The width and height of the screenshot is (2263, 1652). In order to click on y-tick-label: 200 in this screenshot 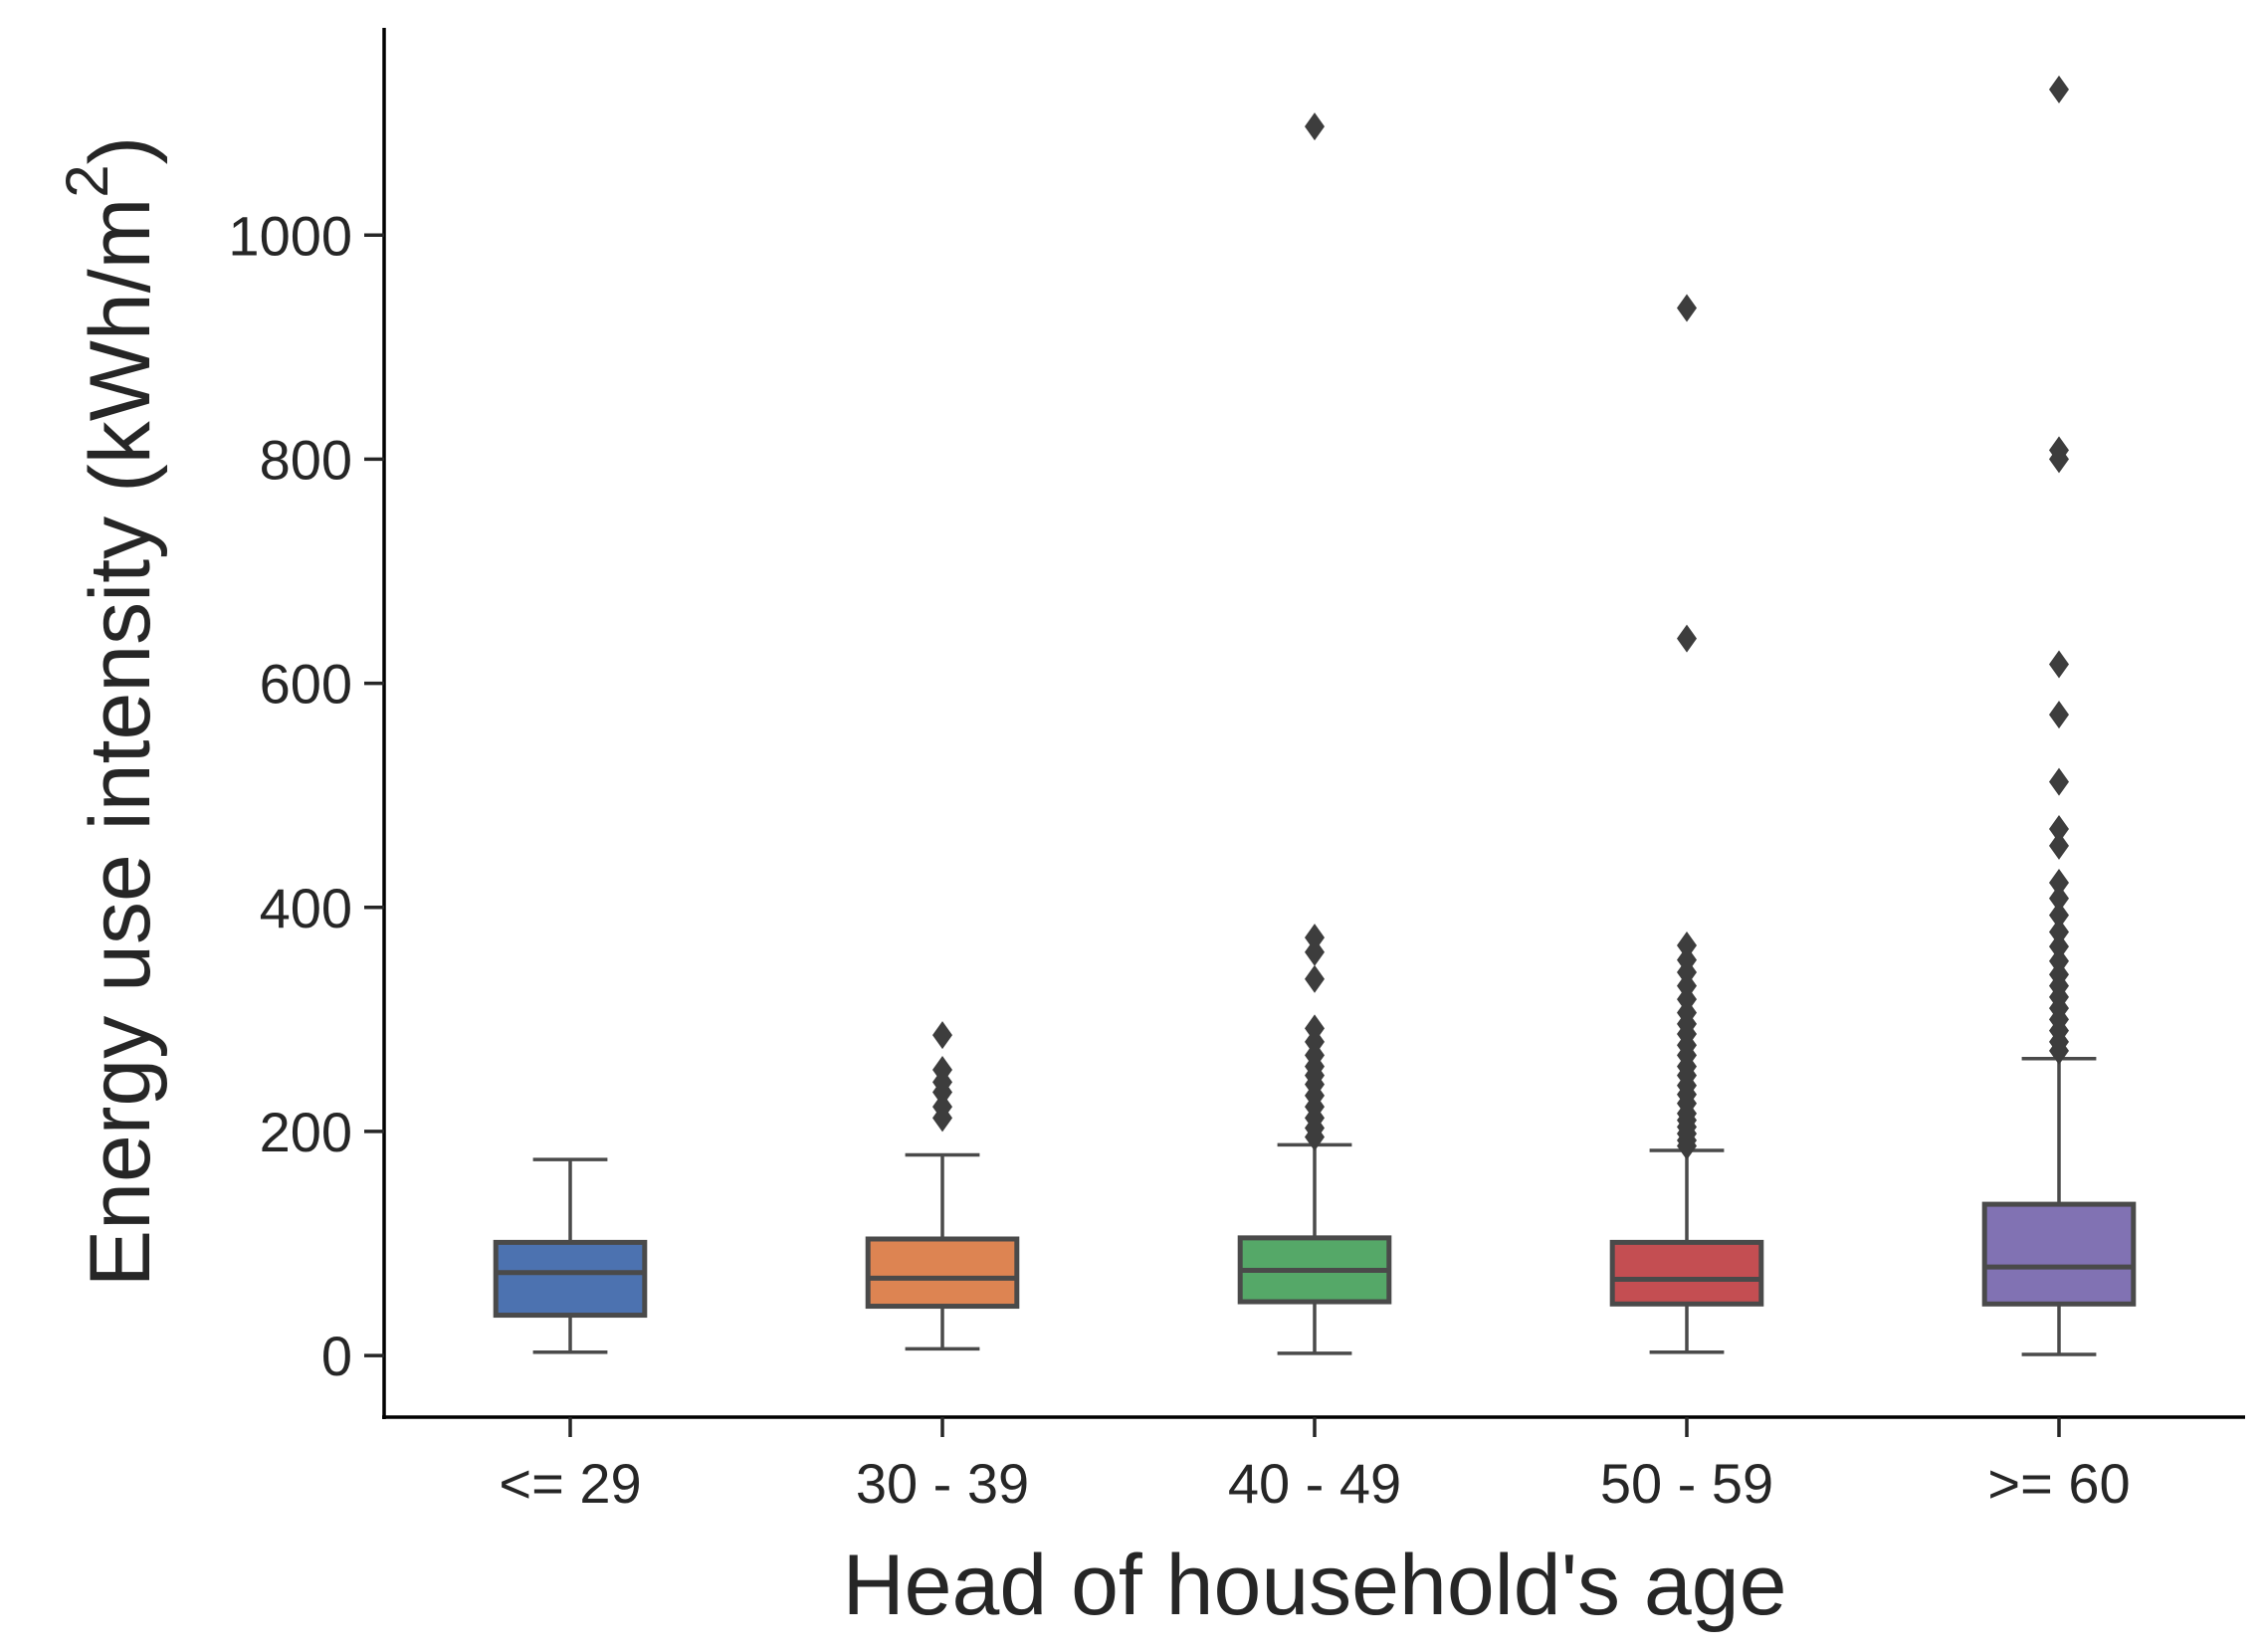, I will do `click(306, 1132)`.